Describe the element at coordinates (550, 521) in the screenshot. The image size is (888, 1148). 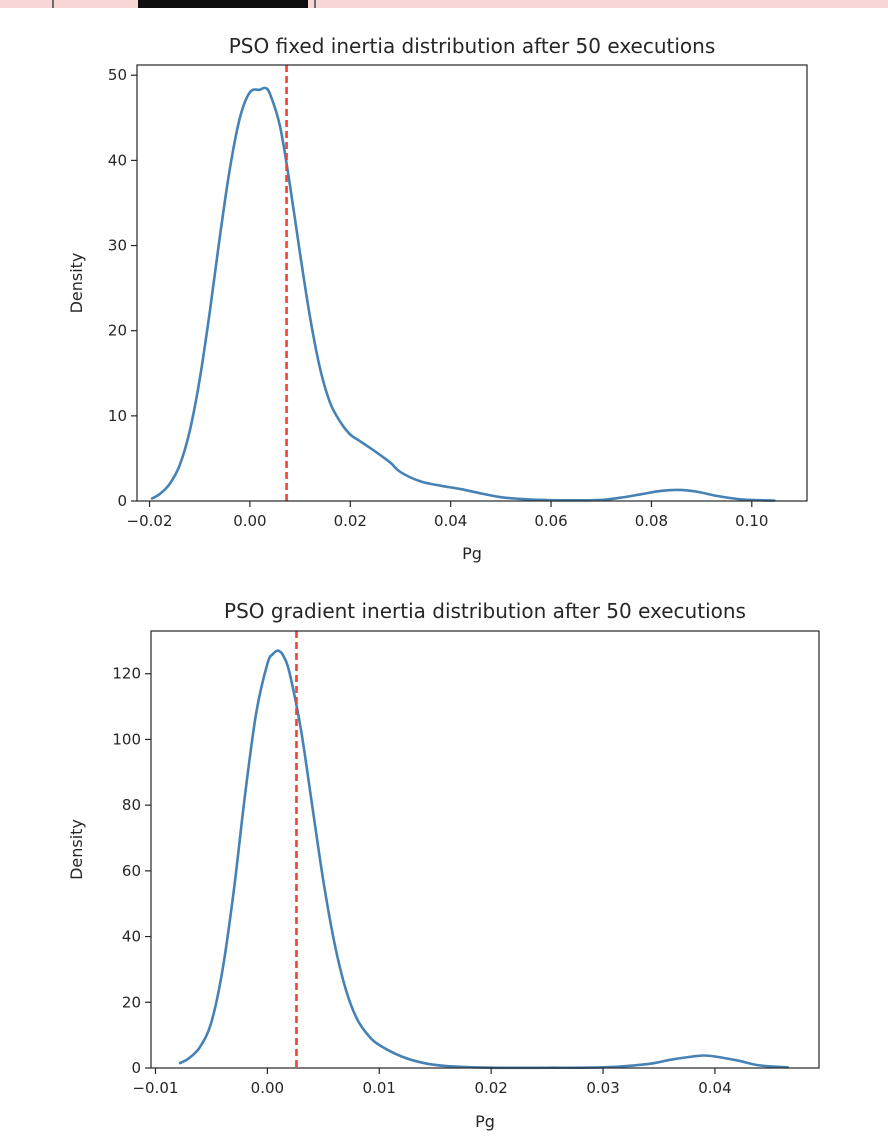
I see `x-tick-label: 0.06` at that location.